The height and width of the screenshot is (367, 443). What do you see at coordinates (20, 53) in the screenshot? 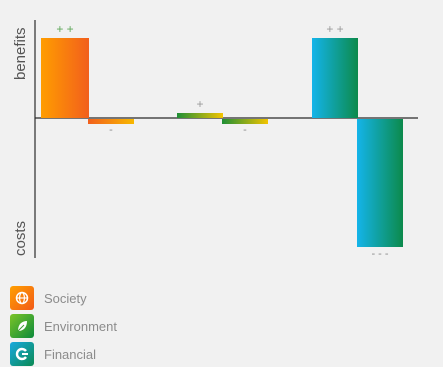
I see `y-label-benefits: benefits` at bounding box center [20, 53].